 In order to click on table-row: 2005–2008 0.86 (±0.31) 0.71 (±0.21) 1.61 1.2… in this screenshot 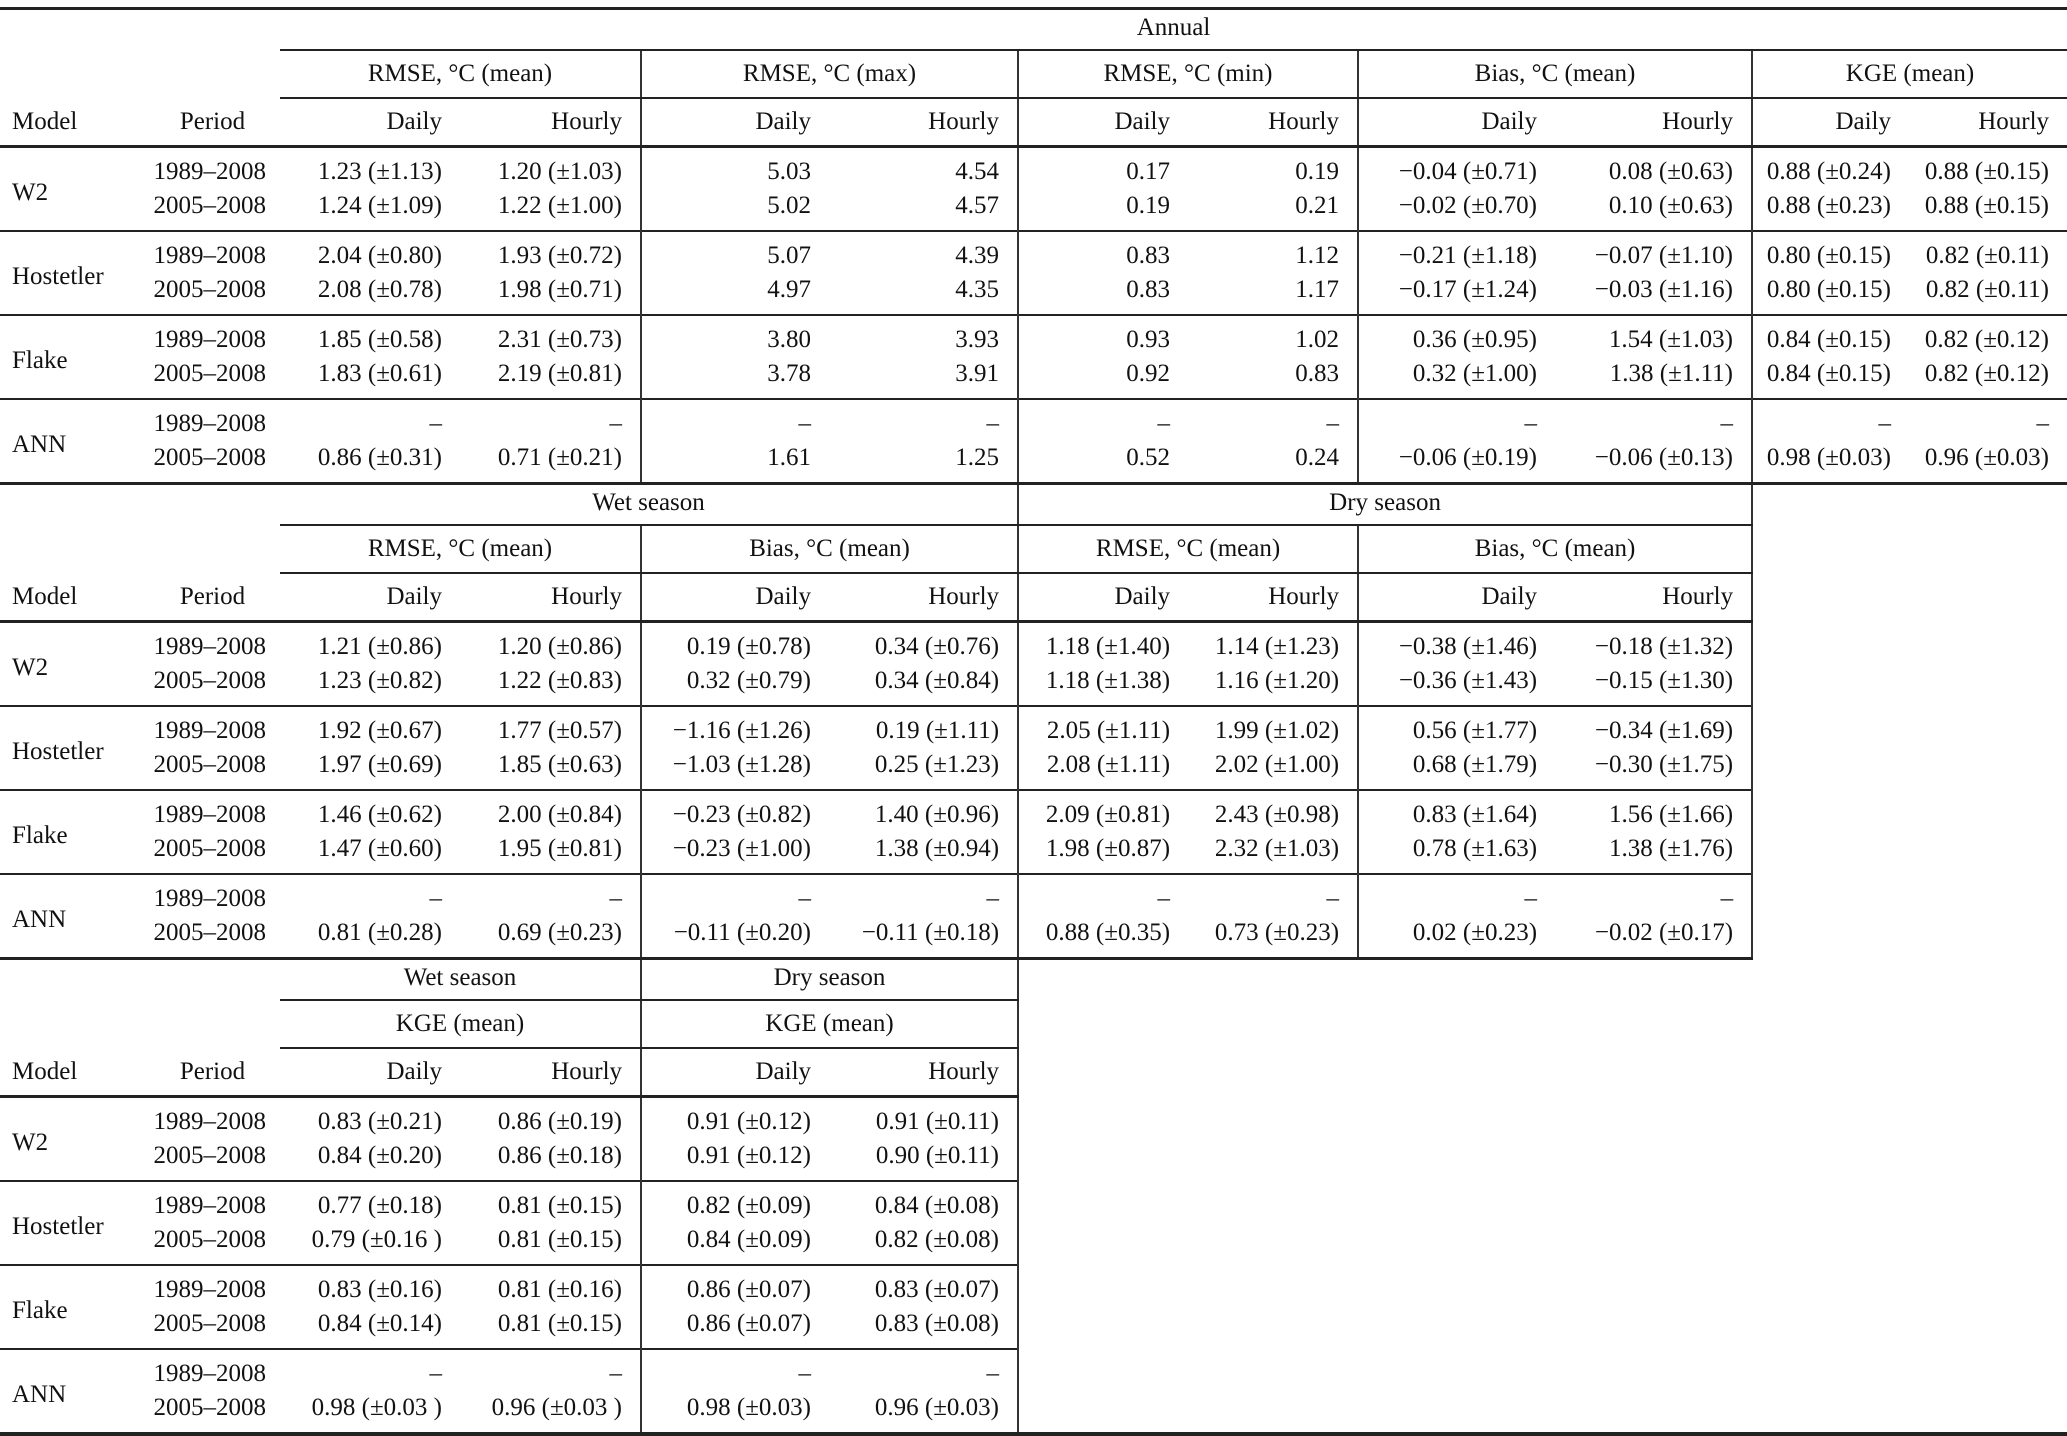, I will do `click(1033, 462)`.